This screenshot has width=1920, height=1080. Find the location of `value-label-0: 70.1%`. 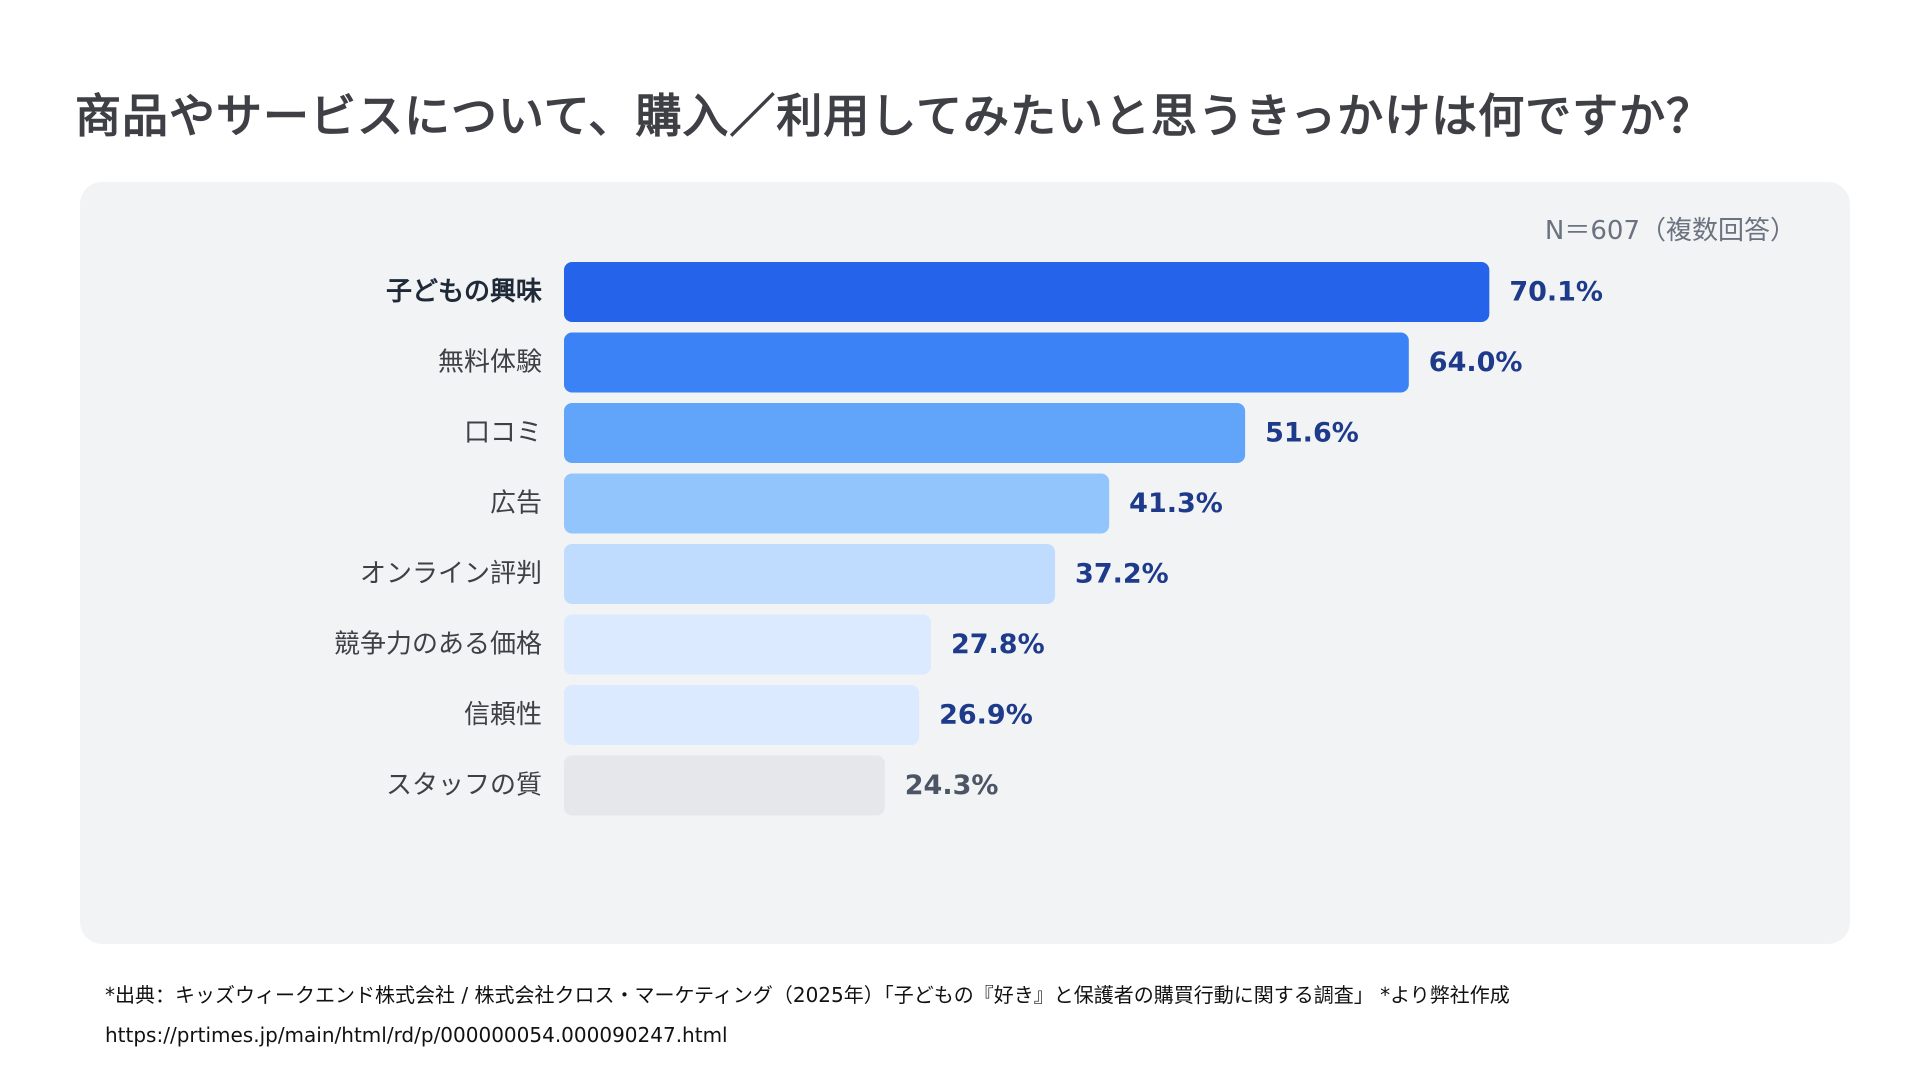

value-label-0: 70.1% is located at coordinates (1556, 292).